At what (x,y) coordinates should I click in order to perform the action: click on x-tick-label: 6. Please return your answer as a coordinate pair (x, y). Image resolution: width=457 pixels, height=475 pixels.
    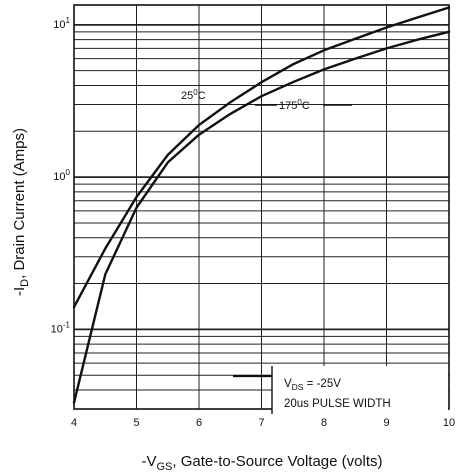
    Looking at the image, I should click on (199, 423).